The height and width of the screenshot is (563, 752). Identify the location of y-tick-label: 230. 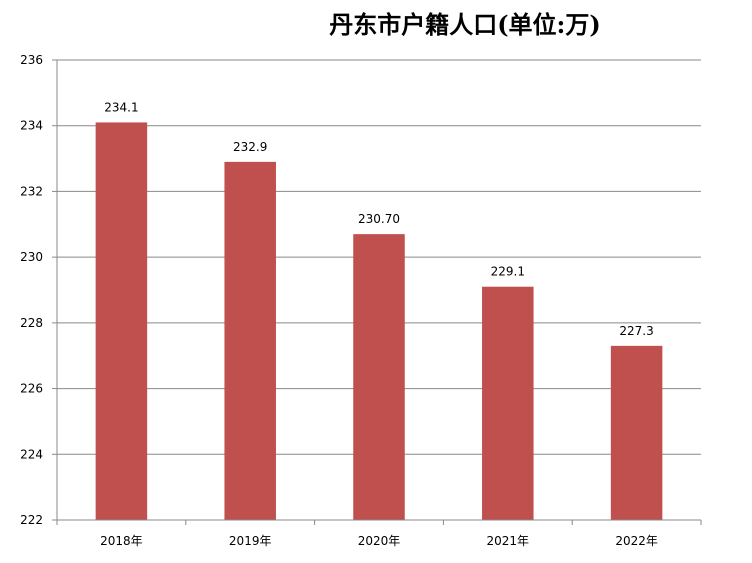
(31, 257).